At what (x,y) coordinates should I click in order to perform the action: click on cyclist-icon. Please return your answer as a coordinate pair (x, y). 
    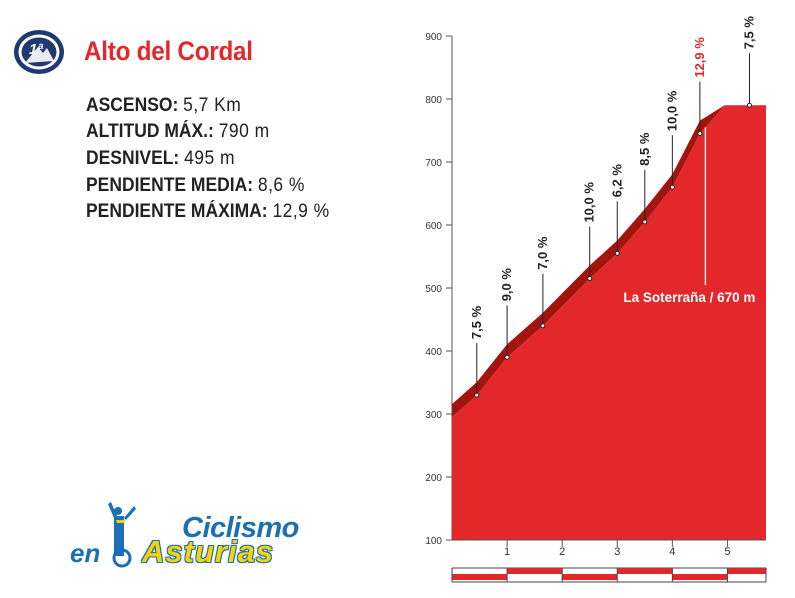
    Looking at the image, I should click on (122, 535).